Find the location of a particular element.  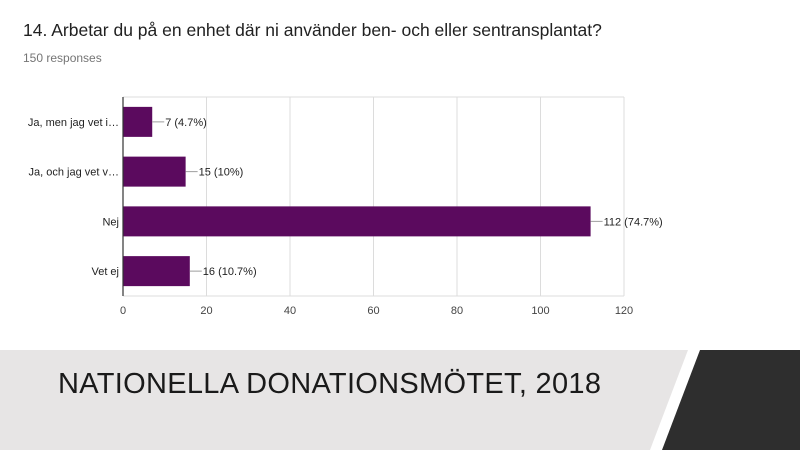

x-tick-label: 80 is located at coordinates (457, 311).